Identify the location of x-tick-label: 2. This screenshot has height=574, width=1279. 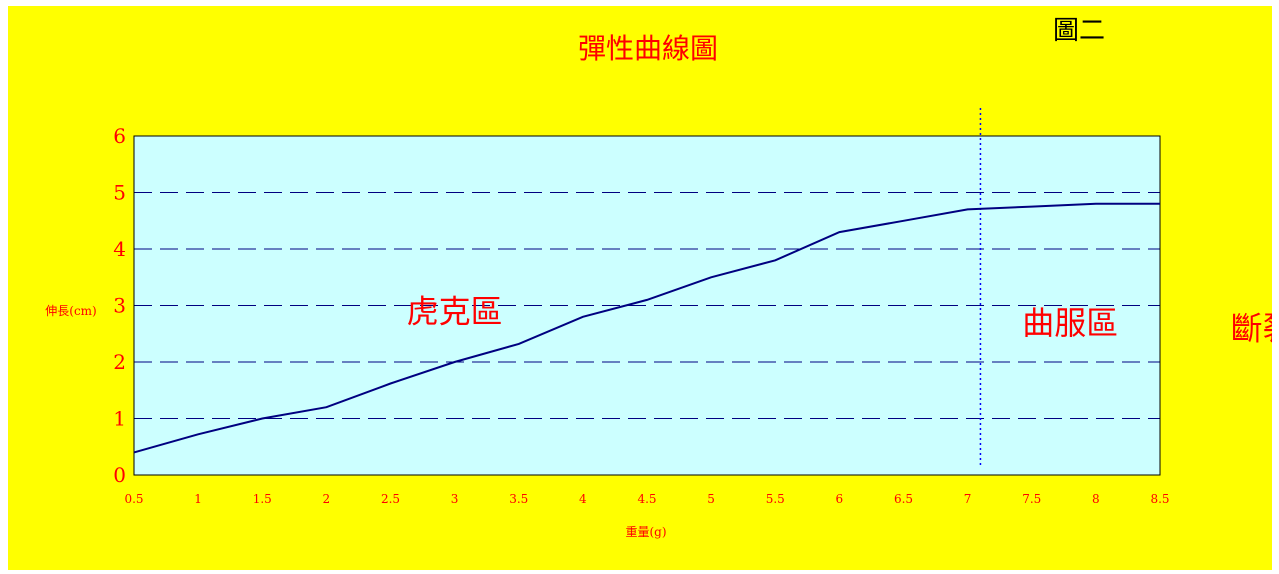
(327, 499).